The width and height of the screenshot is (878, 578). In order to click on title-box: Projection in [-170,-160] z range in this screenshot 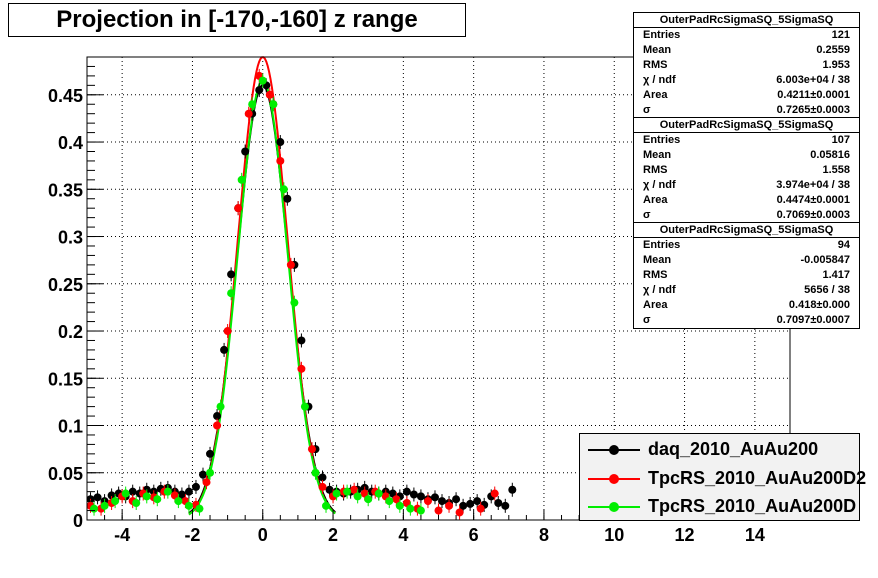, I will do `click(237, 20)`.